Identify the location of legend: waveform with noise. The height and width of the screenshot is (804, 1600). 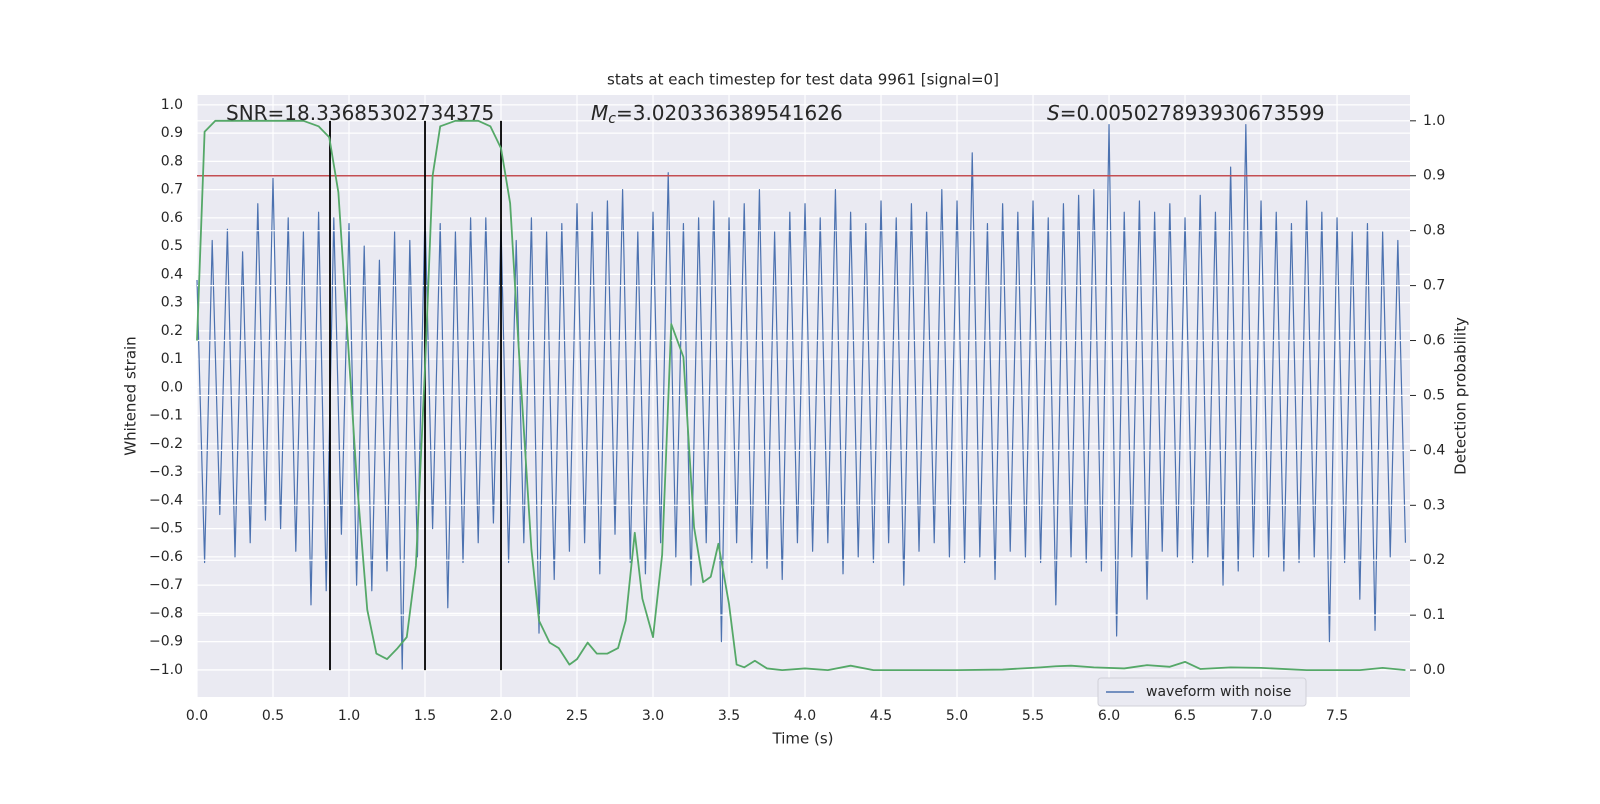
(1202, 692).